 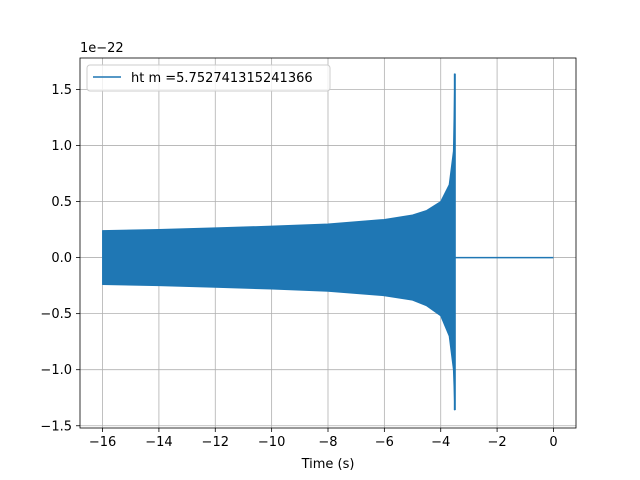 I want to click on x-tick-label: −2, so click(x=497, y=442).